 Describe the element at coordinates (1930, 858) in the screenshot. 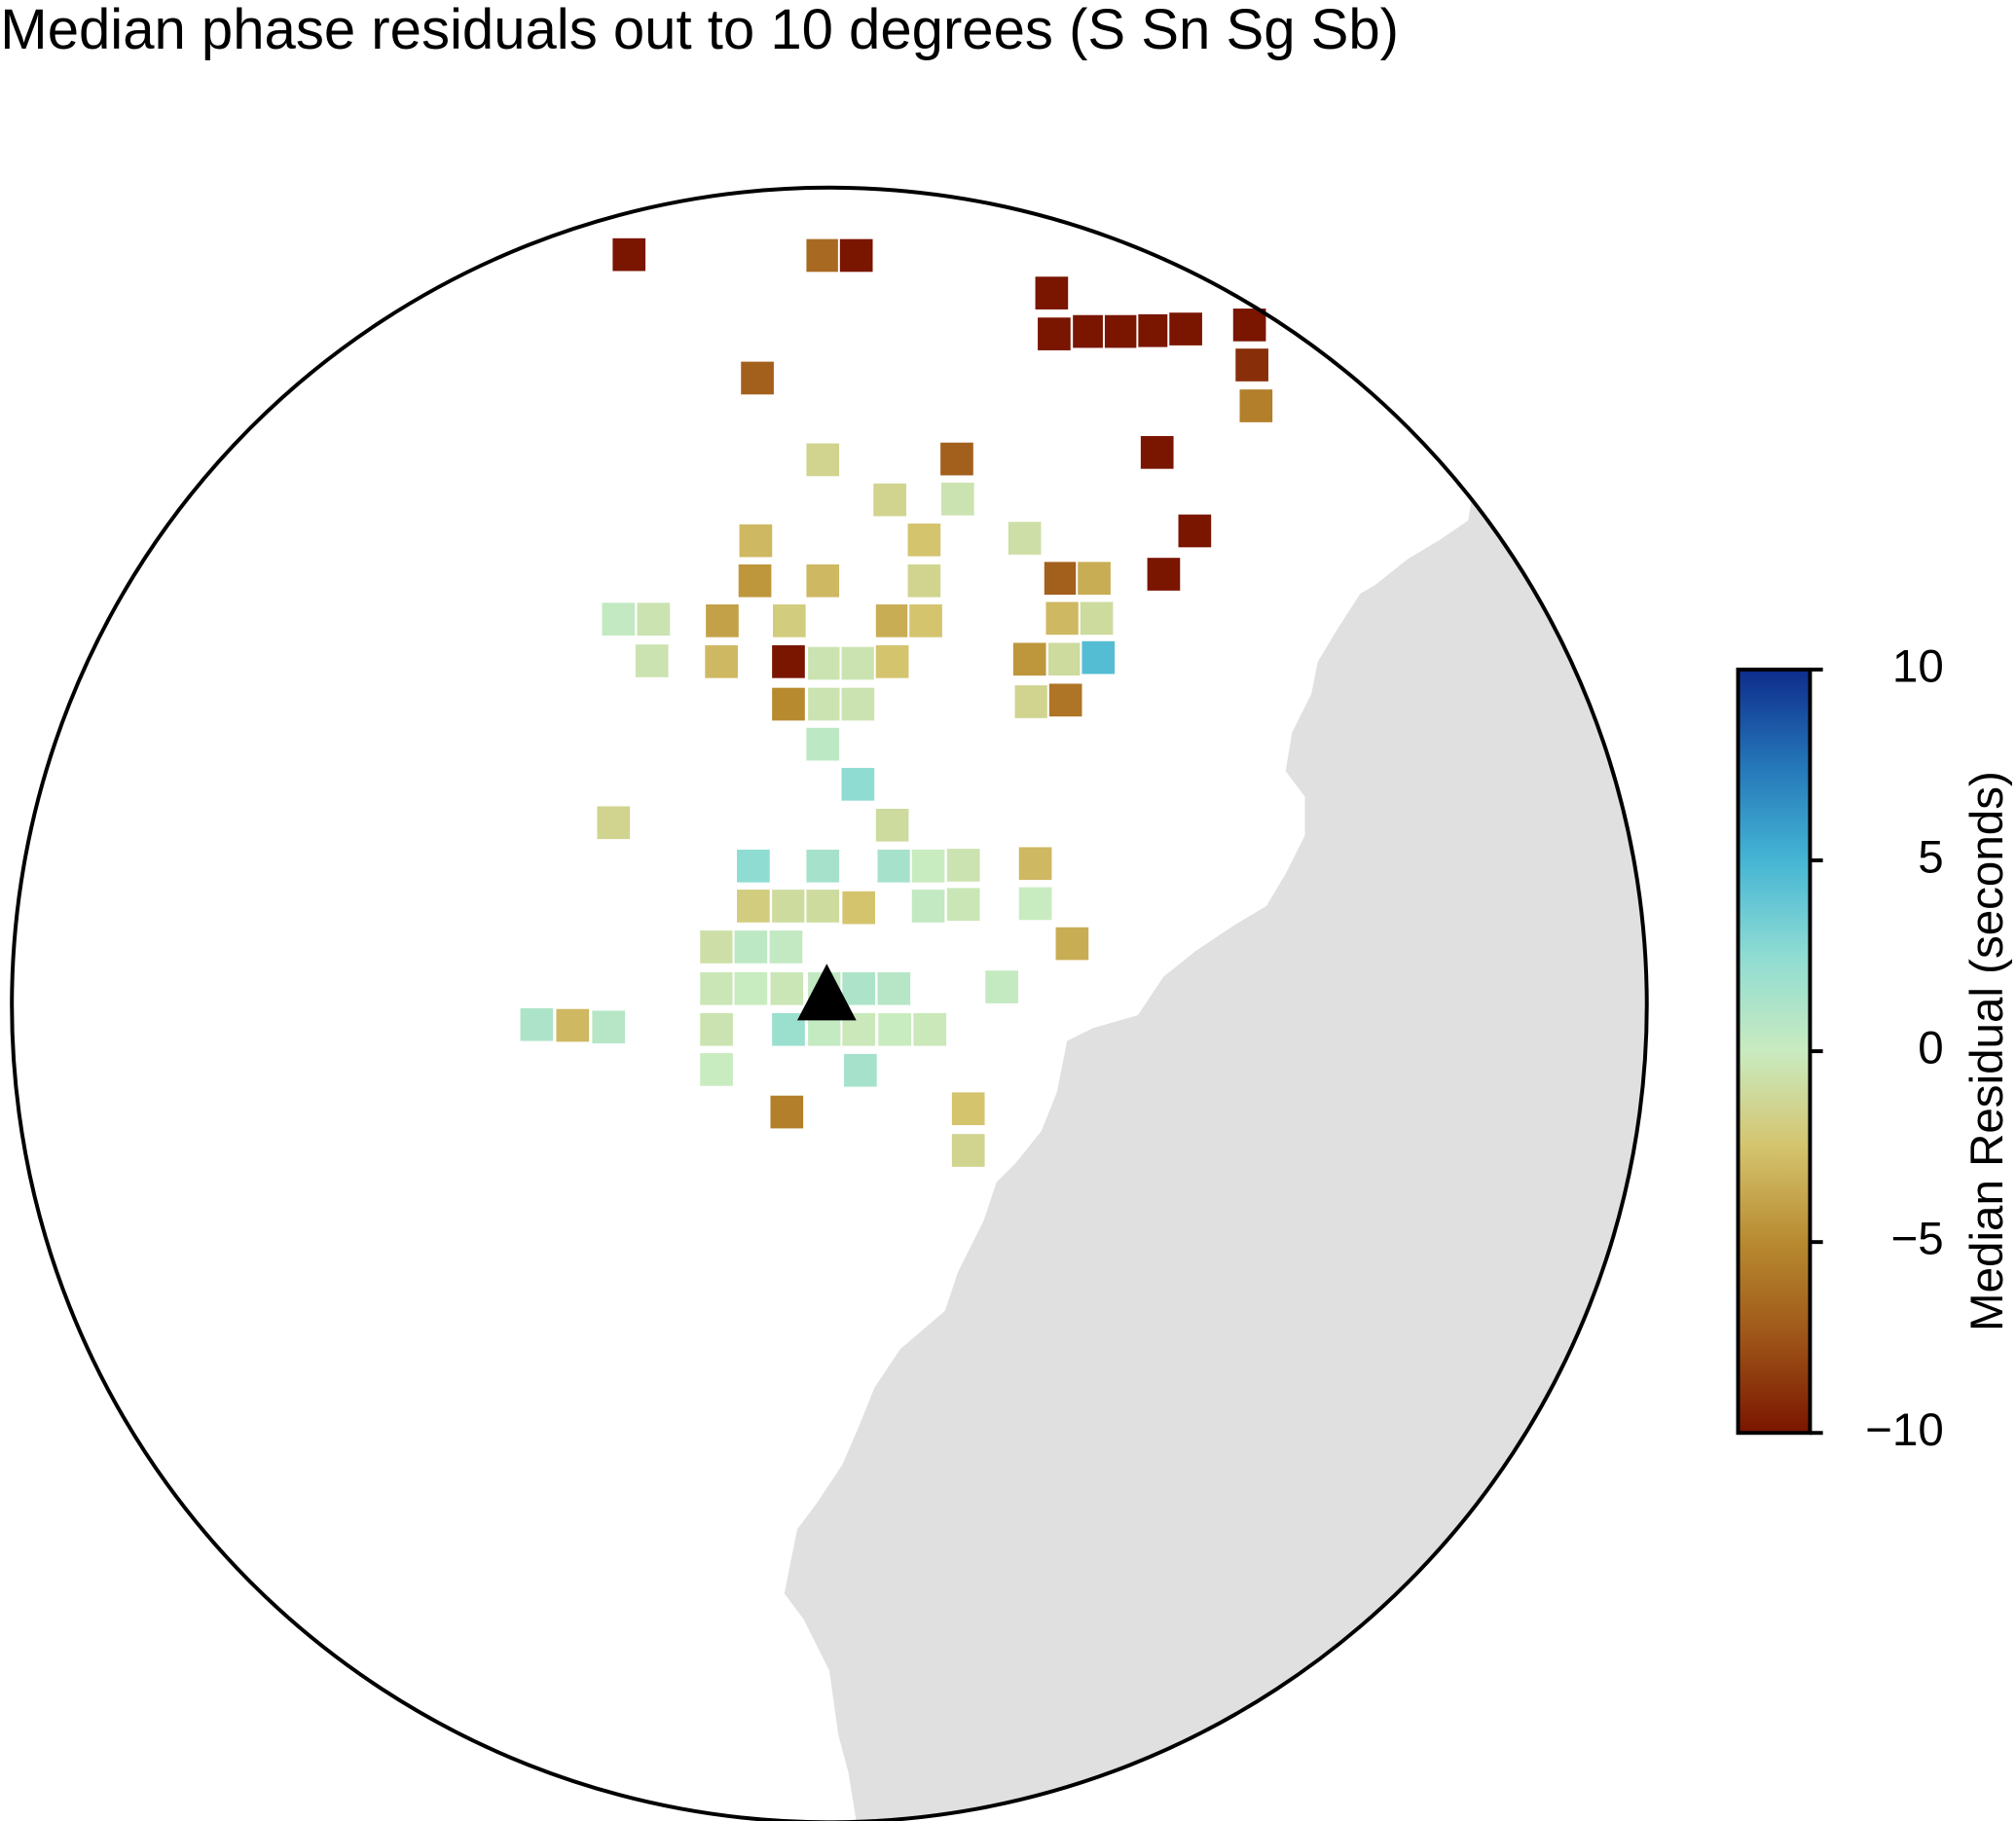

I see `colorbar-tick-label: 5` at that location.